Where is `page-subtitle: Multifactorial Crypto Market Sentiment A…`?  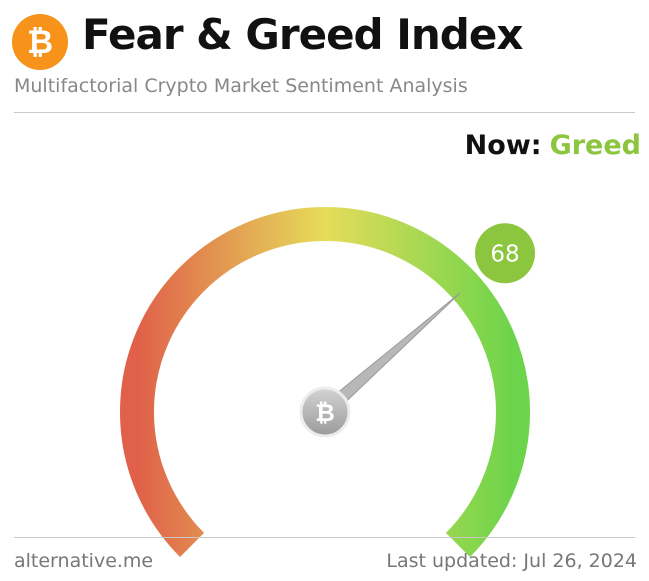 page-subtitle: Multifactorial Crypto Market Sentiment A… is located at coordinates (241, 86).